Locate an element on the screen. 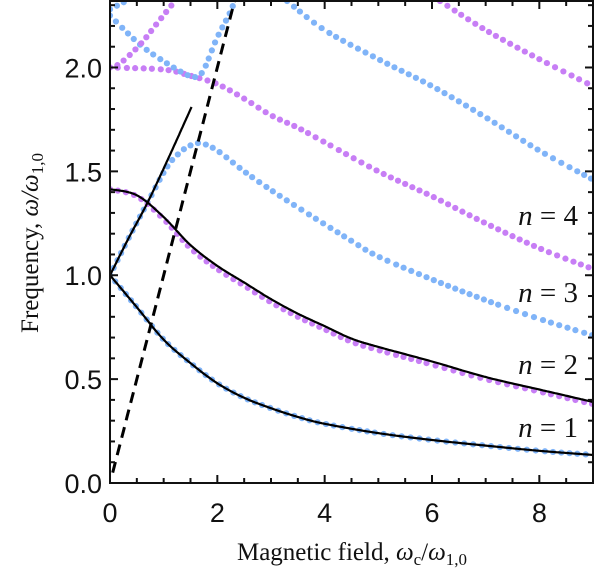 The height and width of the screenshot is (582, 600). mode-label-n4: n = 4 is located at coordinates (548, 216).